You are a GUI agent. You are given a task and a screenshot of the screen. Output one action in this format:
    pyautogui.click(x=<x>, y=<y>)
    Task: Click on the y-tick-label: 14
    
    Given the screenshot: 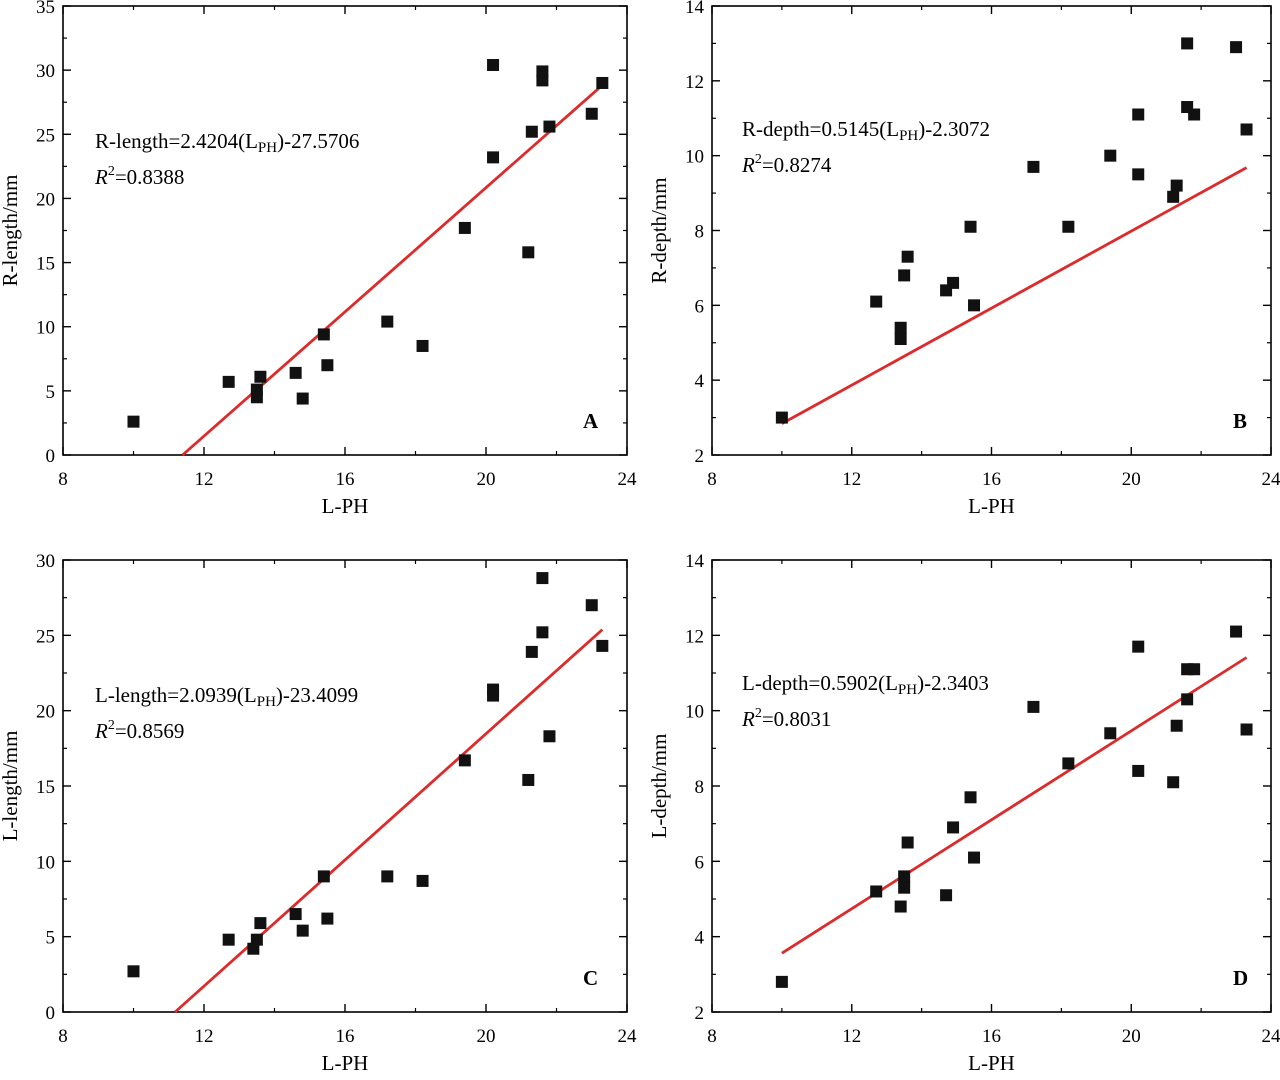 What is the action you would take?
    pyautogui.click(x=695, y=9)
    